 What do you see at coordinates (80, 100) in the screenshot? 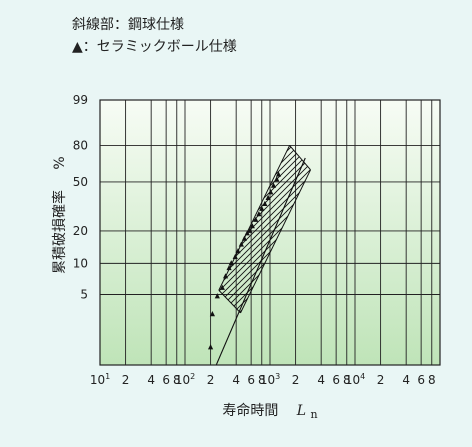
I see `y-tick-label: 99` at bounding box center [80, 100].